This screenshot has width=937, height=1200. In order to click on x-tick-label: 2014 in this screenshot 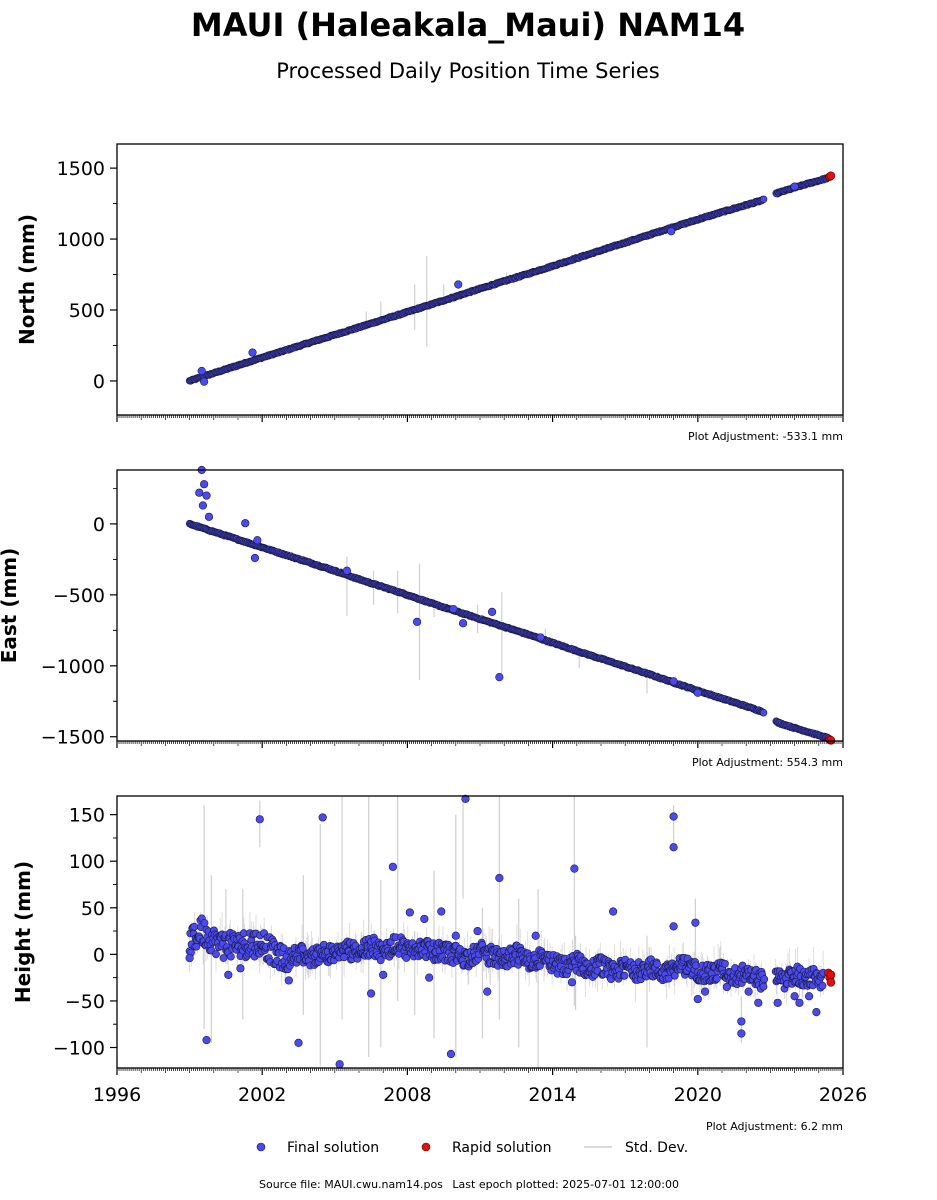, I will do `click(552, 1095)`.